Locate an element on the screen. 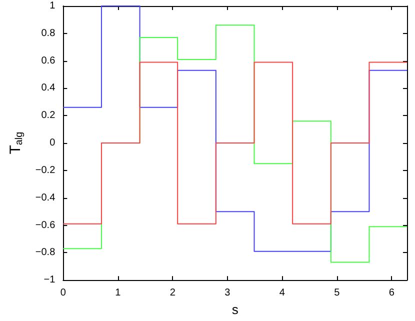 Image resolution: width=415 pixels, height=321 pixels. x-tick-label: 0 is located at coordinates (63, 293).